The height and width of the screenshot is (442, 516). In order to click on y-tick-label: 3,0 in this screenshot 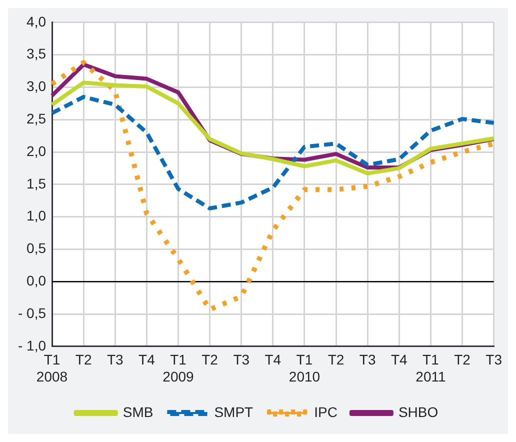, I will do `click(36, 86)`.